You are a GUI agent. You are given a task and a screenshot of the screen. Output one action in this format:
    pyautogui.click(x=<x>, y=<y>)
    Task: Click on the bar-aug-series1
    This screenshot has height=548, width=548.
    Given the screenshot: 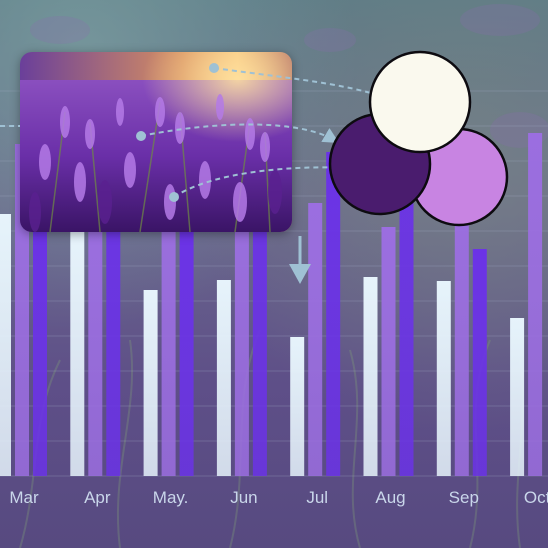 What is the action you would take?
    pyautogui.click(x=370, y=376)
    